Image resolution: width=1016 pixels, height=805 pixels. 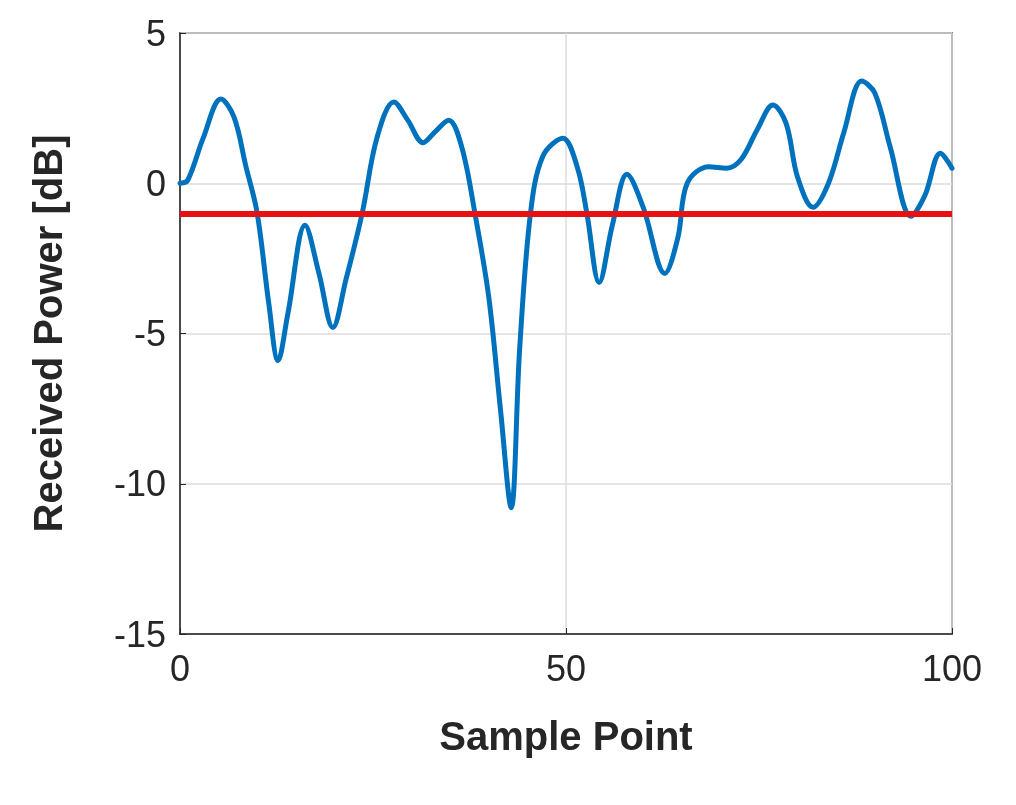 What do you see at coordinates (566, 736) in the screenshot?
I see `x-axis-title: Sample Point` at bounding box center [566, 736].